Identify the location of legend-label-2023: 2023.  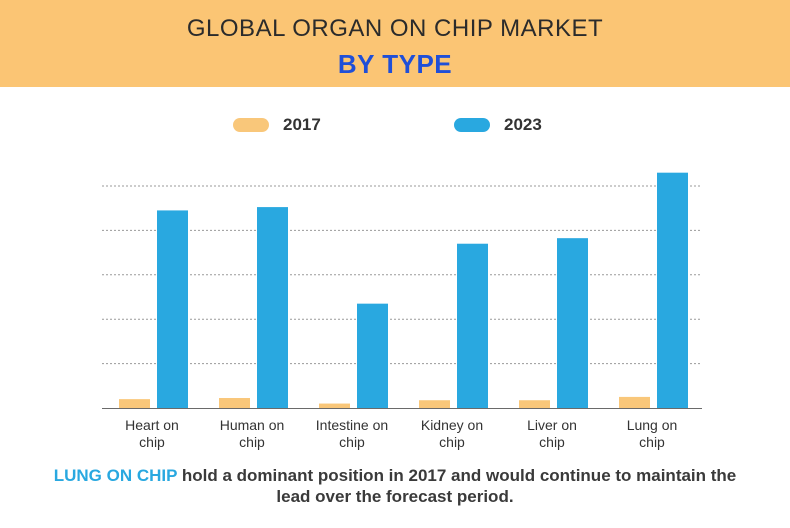
(523, 124).